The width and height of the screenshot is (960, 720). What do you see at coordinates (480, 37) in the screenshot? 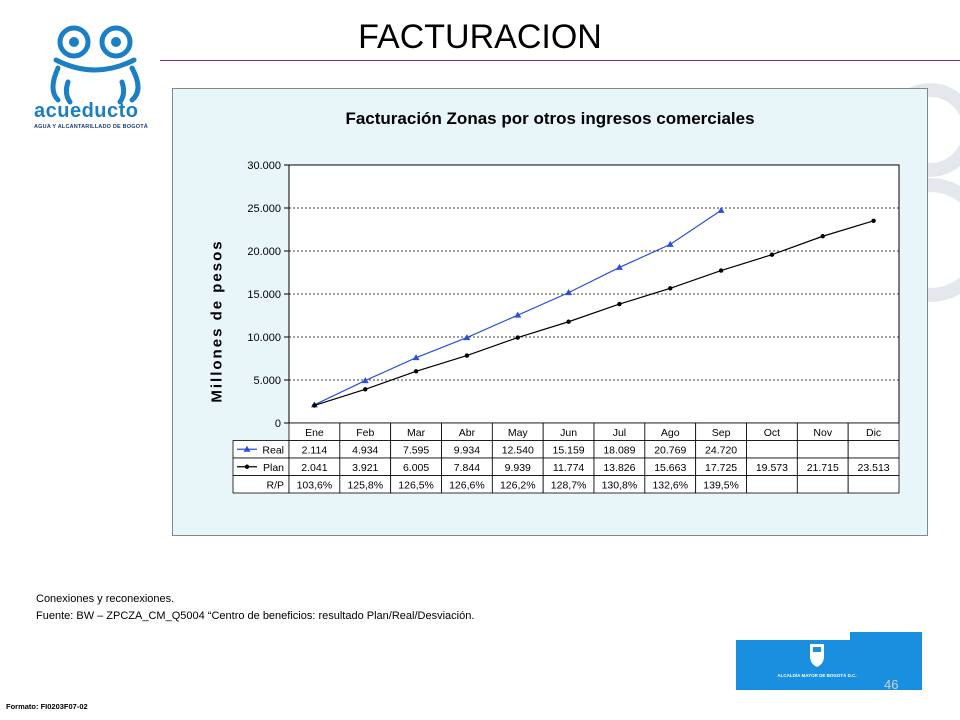
I see `slide-title: FACTURACION` at bounding box center [480, 37].